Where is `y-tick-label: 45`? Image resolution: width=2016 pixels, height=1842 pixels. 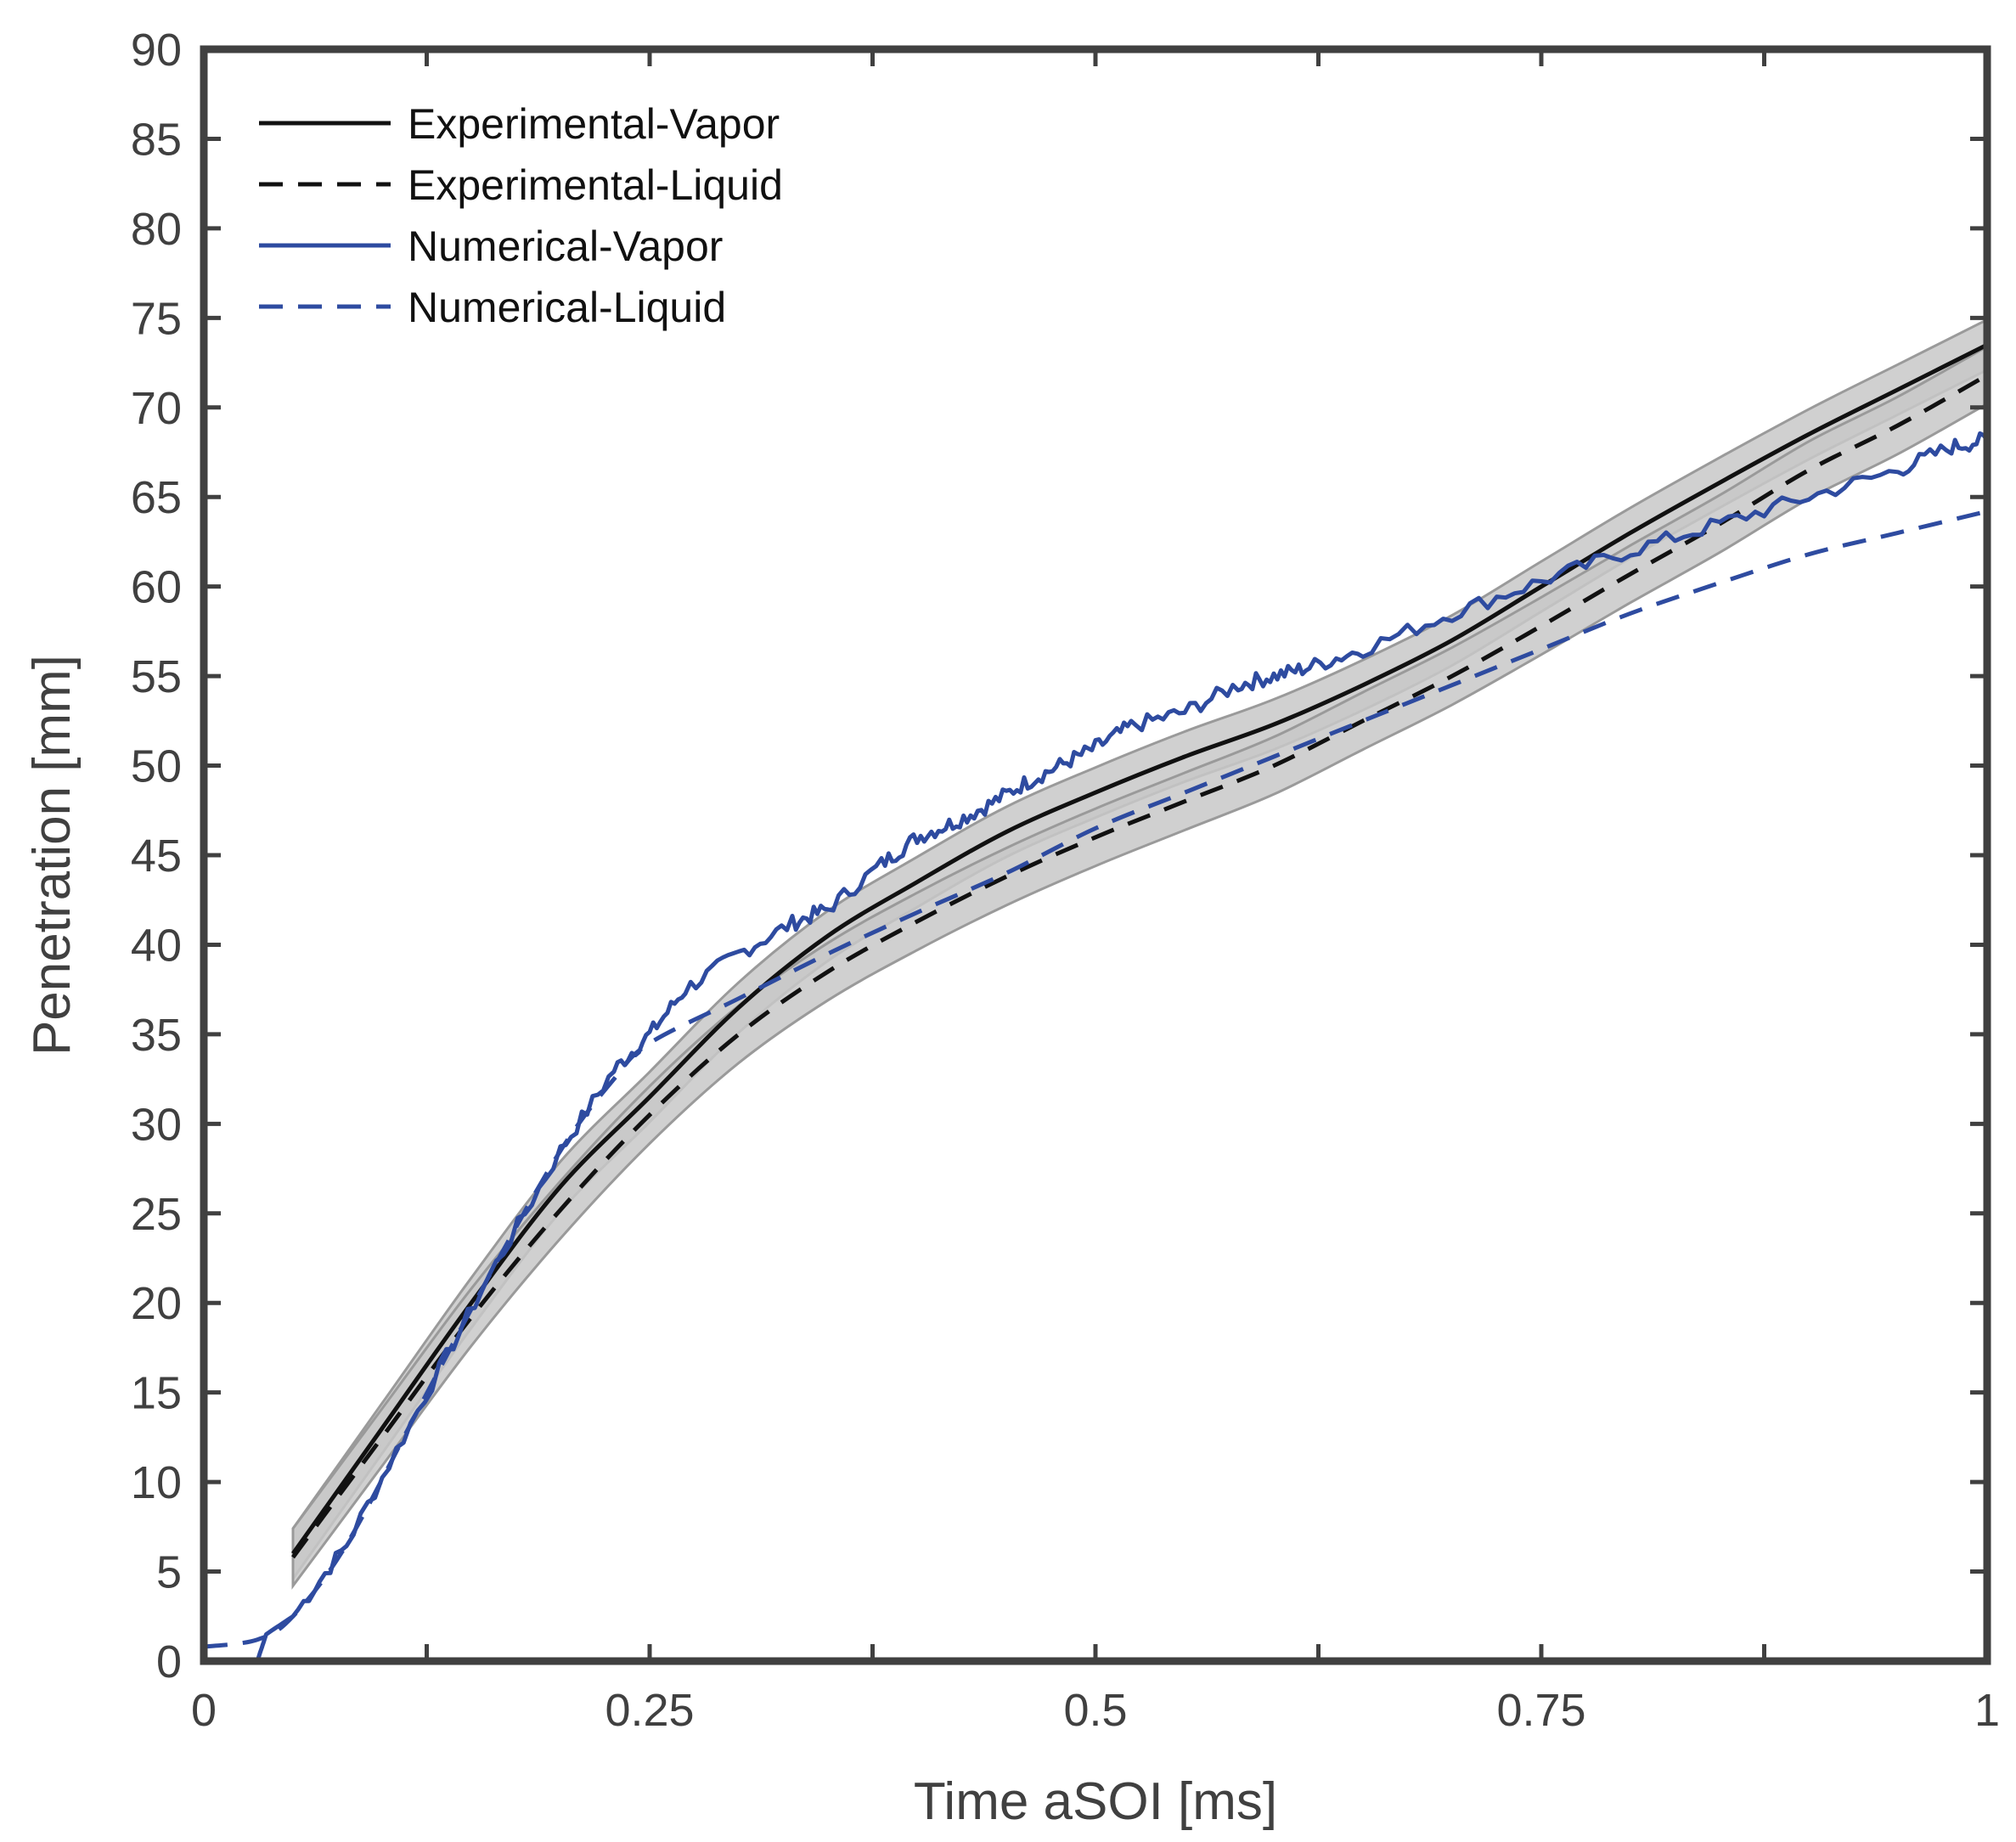 y-tick-label: 45 is located at coordinates (156, 857).